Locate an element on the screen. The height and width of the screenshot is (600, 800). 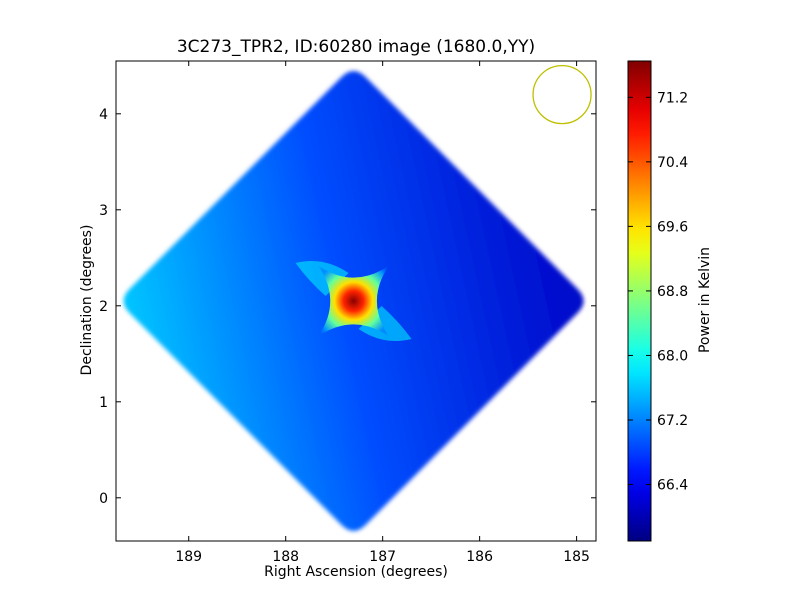
colorbar-tick-label: 68.0 is located at coordinates (672, 356).